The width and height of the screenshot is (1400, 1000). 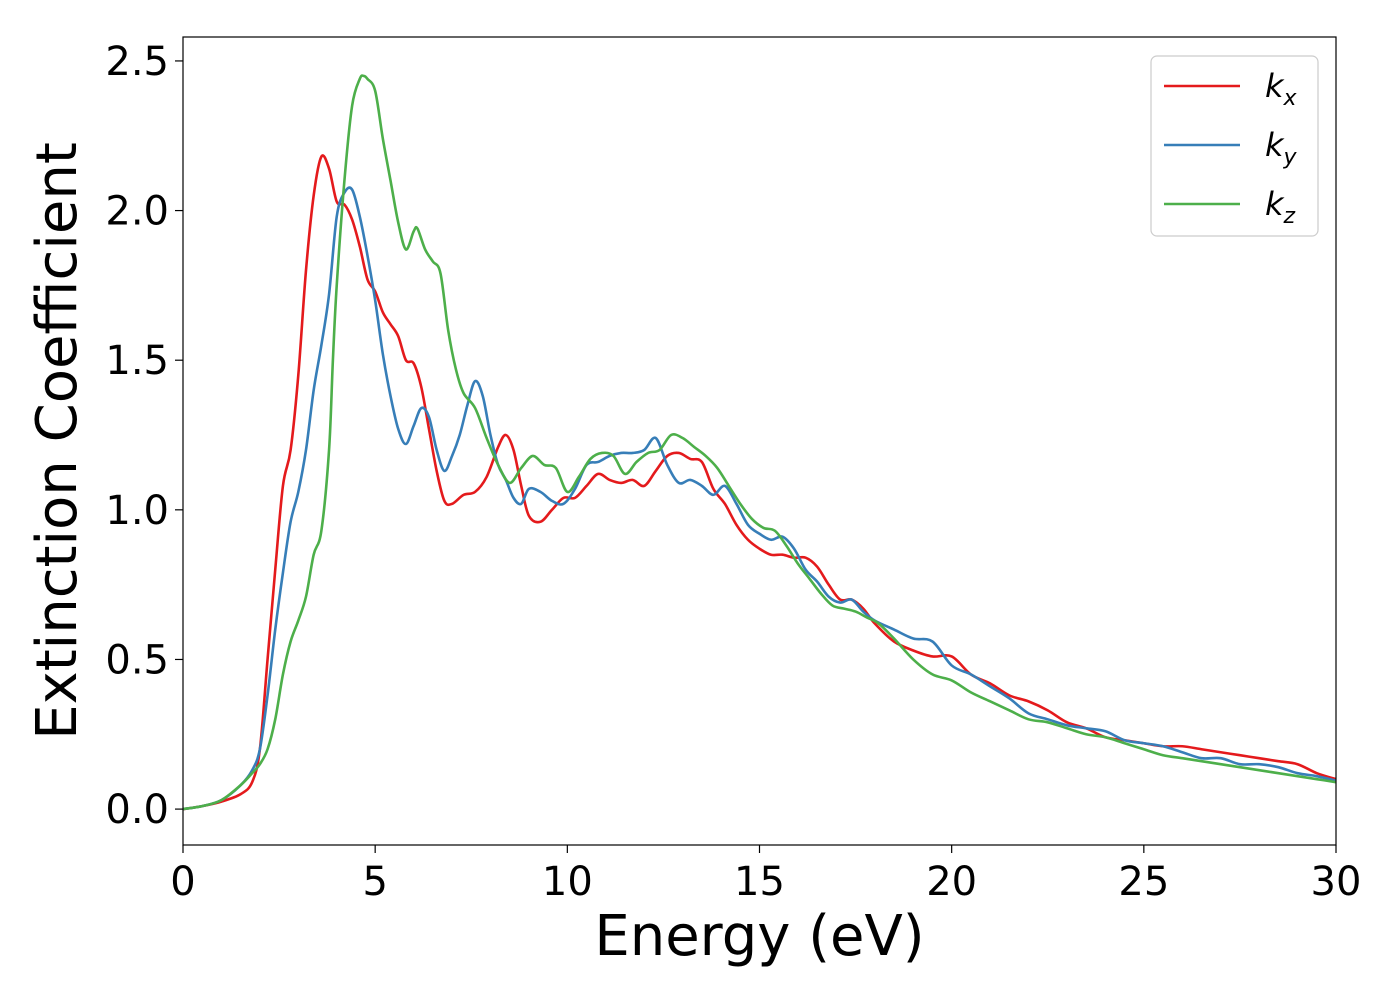 What do you see at coordinates (137, 361) in the screenshot?
I see `y-tick-label: 1.5` at bounding box center [137, 361].